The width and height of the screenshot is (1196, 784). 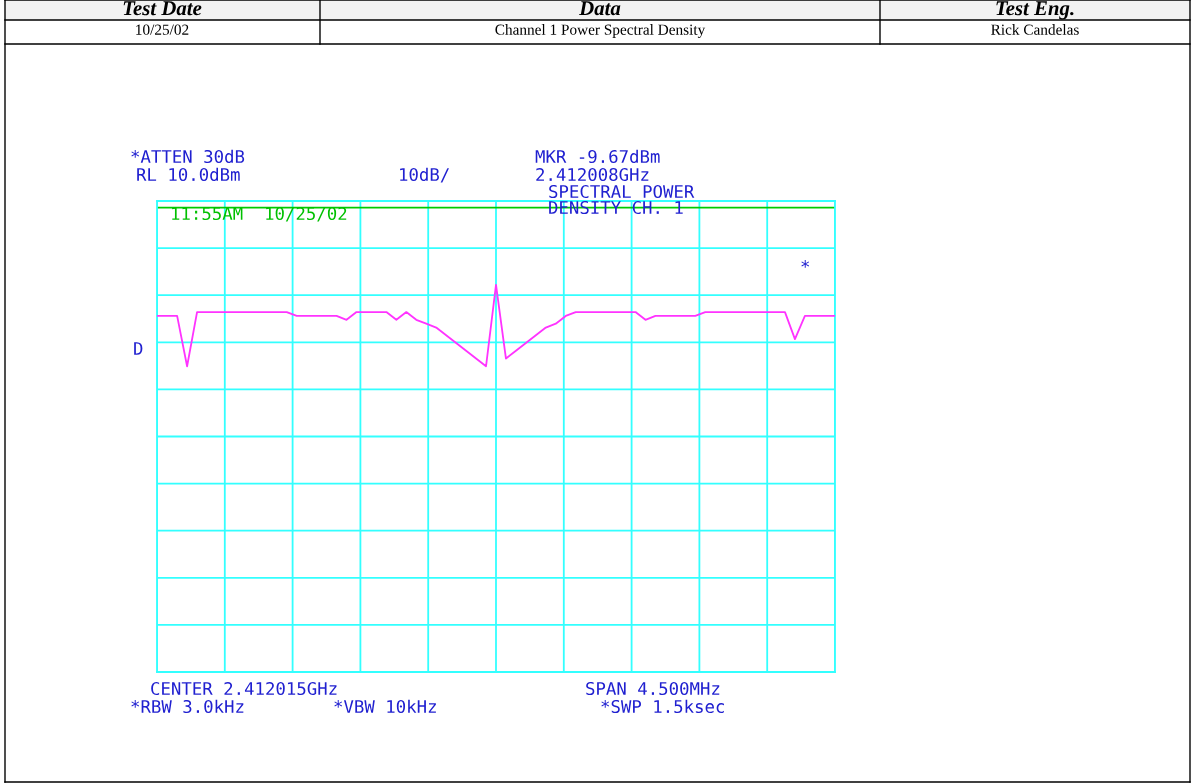 What do you see at coordinates (424, 175) in the screenshot?
I see `text: 10dB/` at bounding box center [424, 175].